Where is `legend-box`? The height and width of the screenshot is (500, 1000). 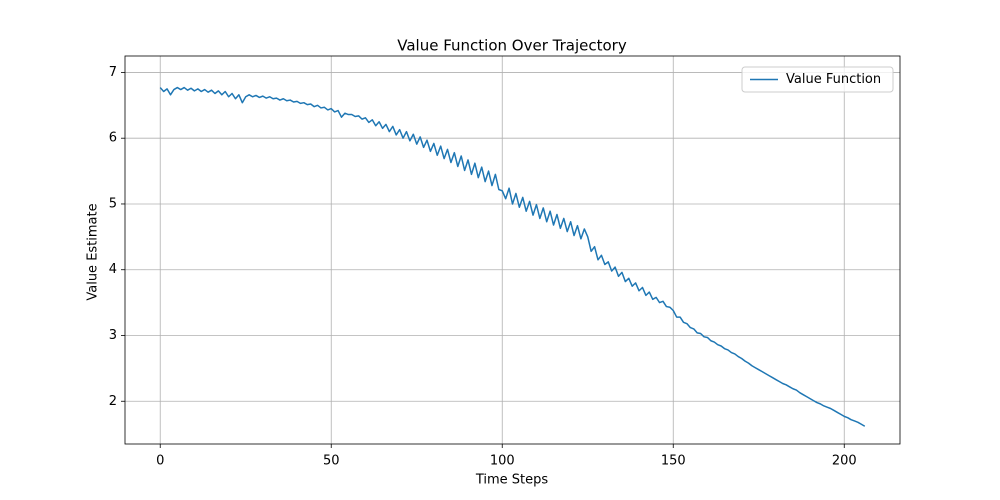 legend-box is located at coordinates (817, 79).